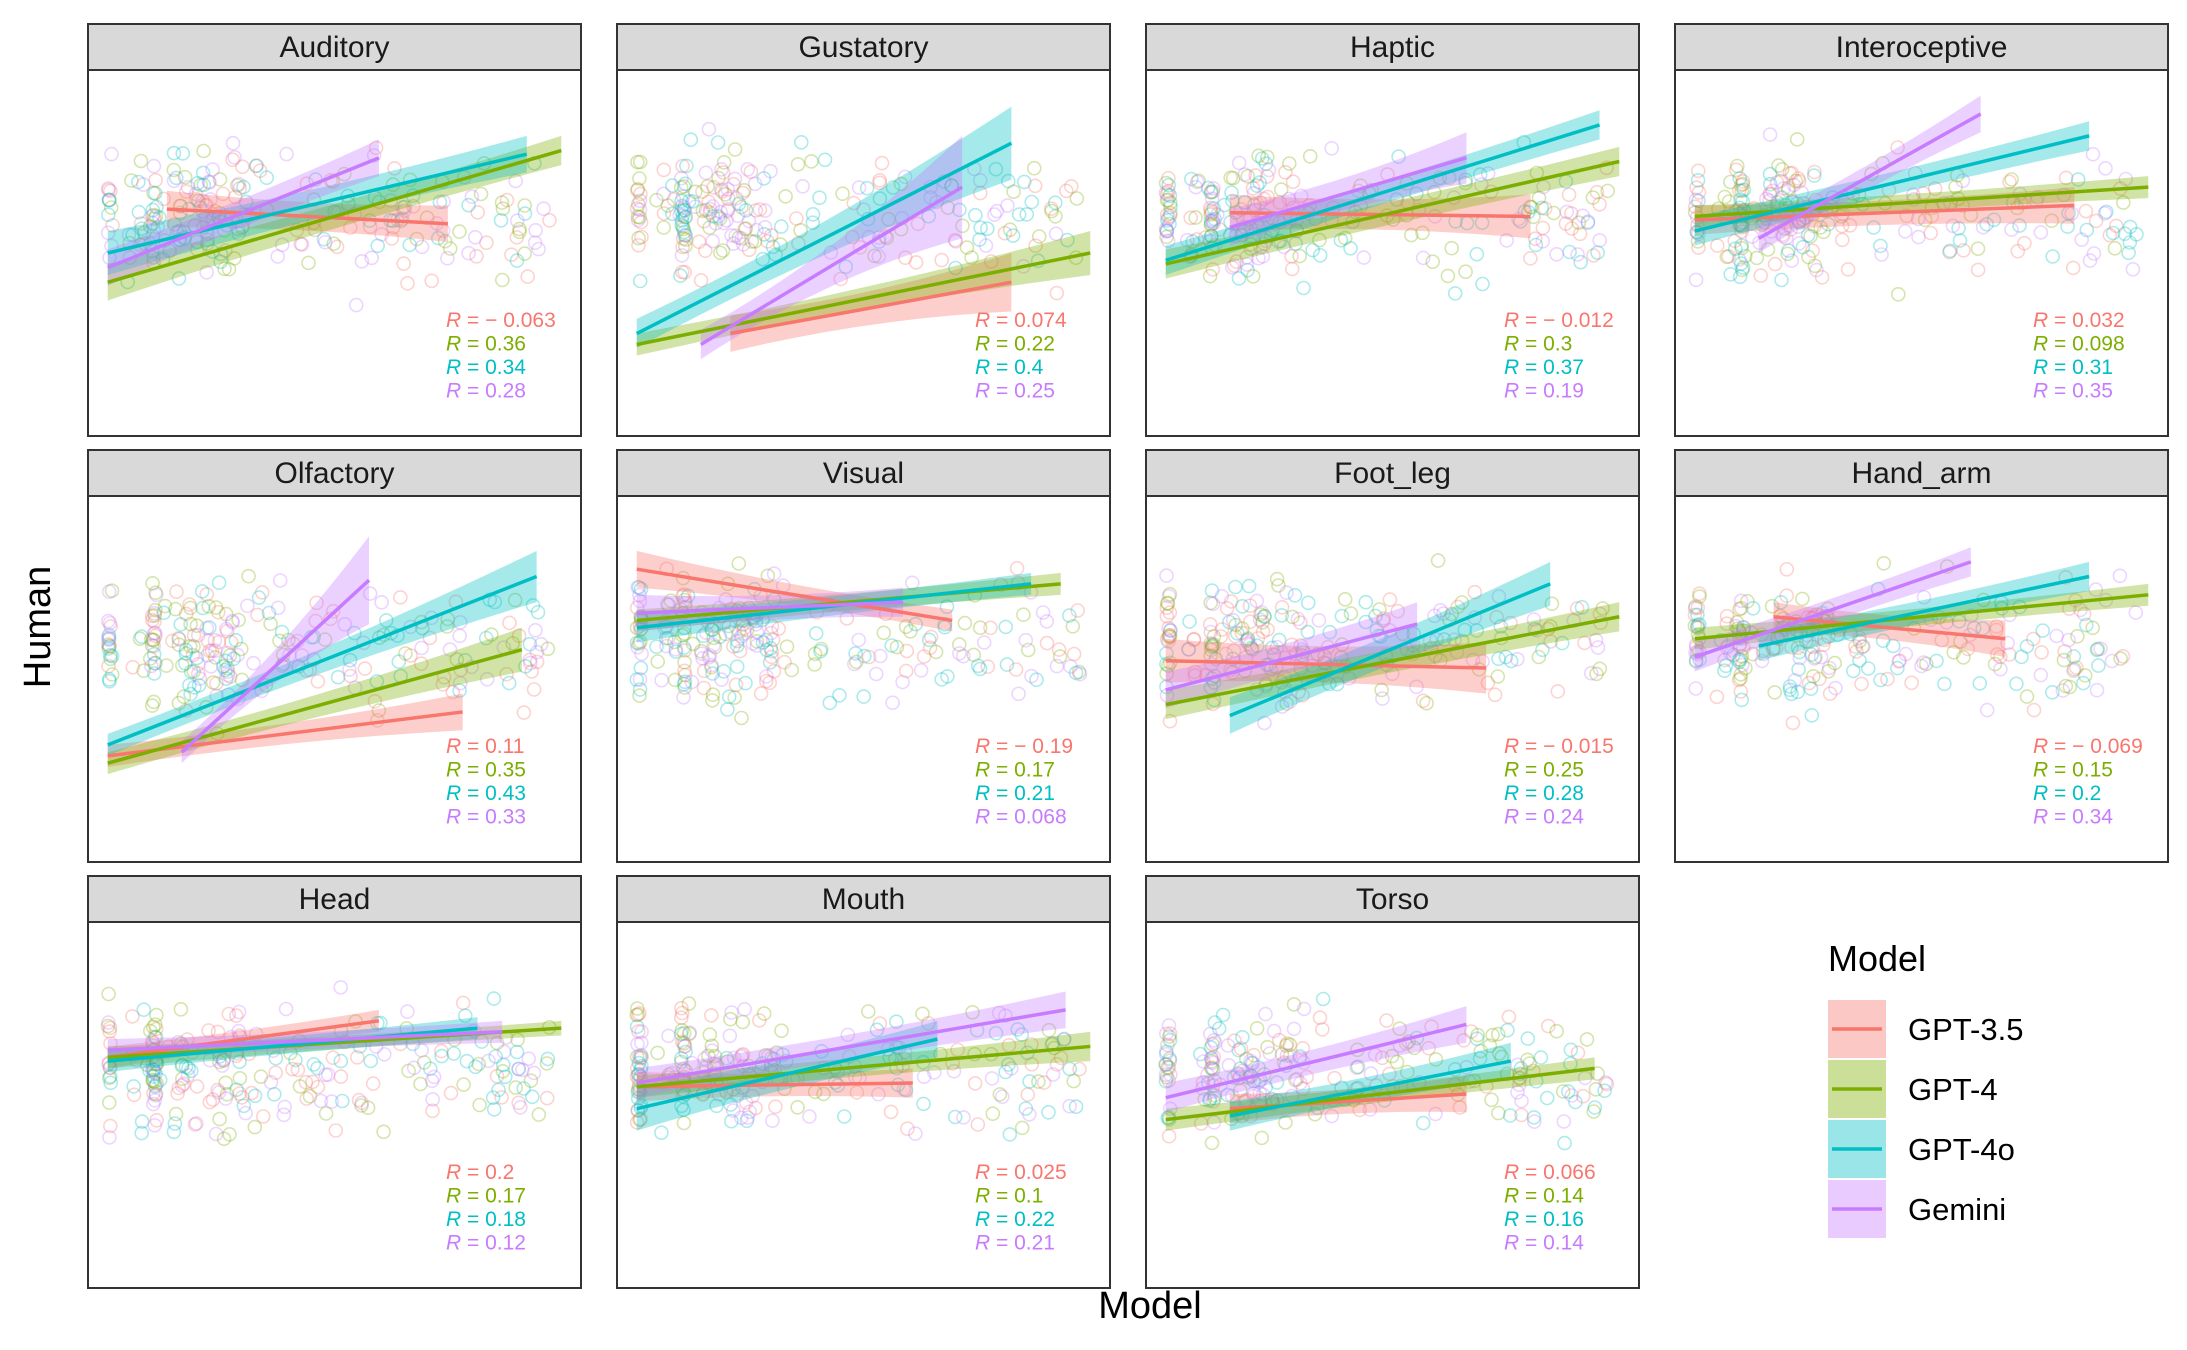 This screenshot has height=1350, width=2187. What do you see at coordinates (1921, 253) in the screenshot?
I see `panel-border` at bounding box center [1921, 253].